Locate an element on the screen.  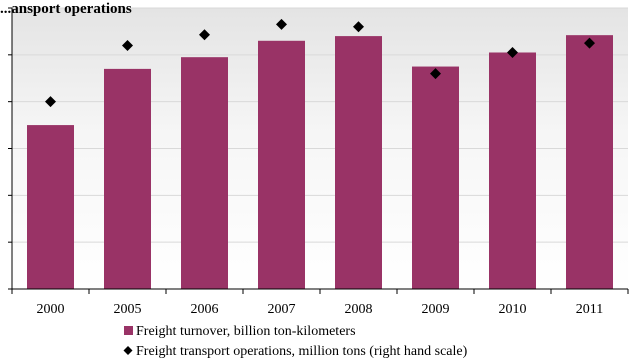
marker-2000 is located at coordinates (50, 102).